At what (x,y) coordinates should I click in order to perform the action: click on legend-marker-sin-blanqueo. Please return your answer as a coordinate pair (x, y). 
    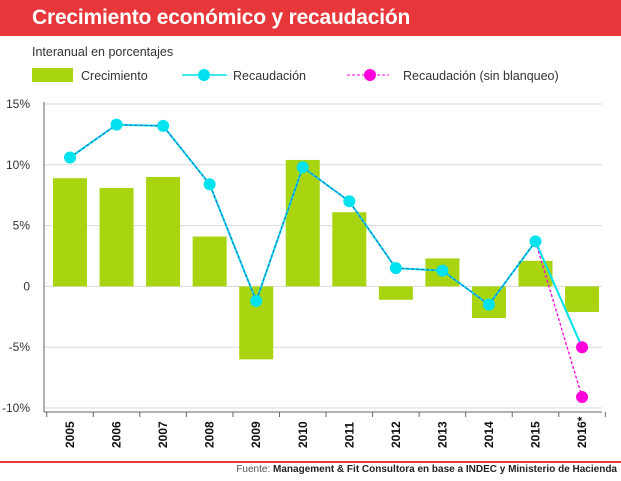
    Looking at the image, I should click on (370, 75).